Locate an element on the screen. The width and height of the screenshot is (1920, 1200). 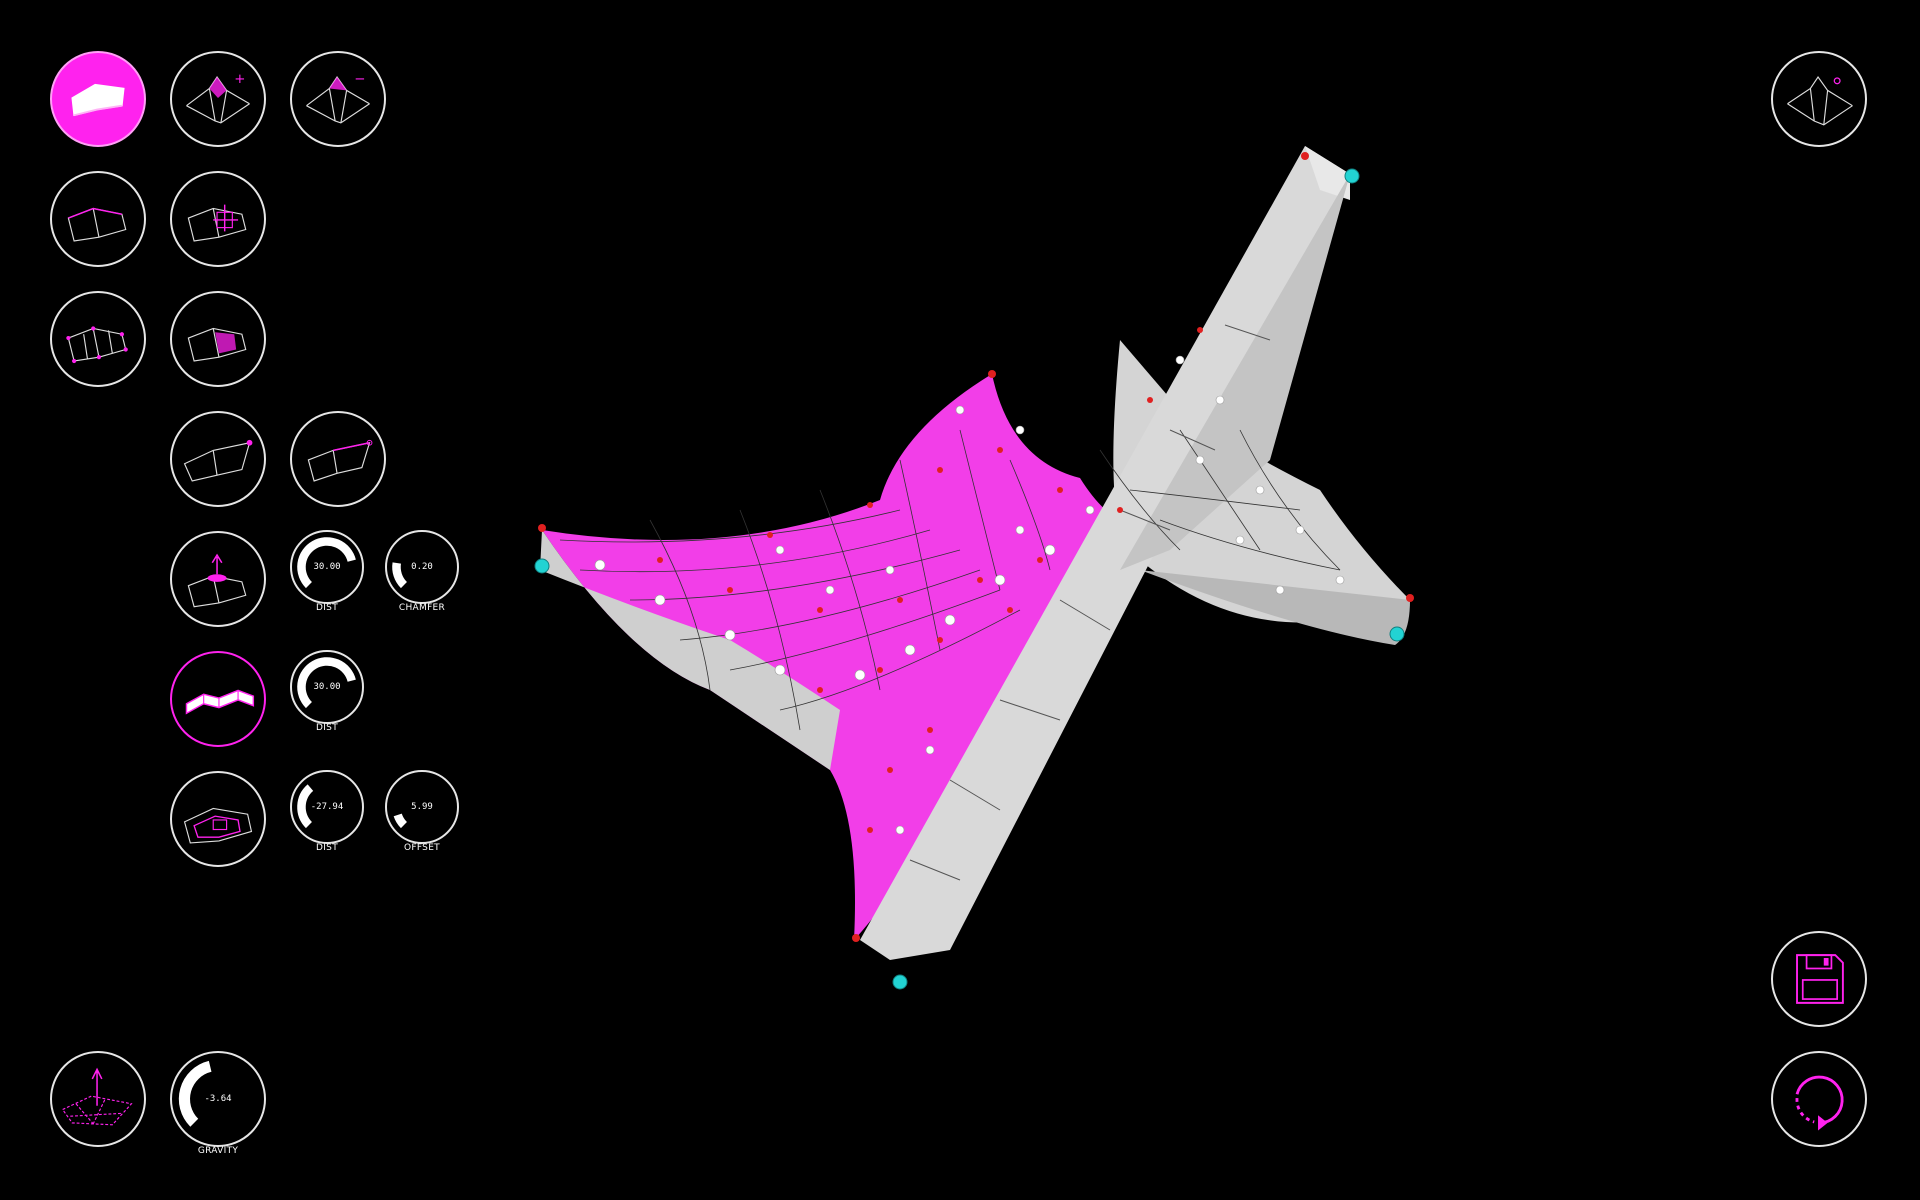
mesh-pin-icon is located at coordinates (218, 460).